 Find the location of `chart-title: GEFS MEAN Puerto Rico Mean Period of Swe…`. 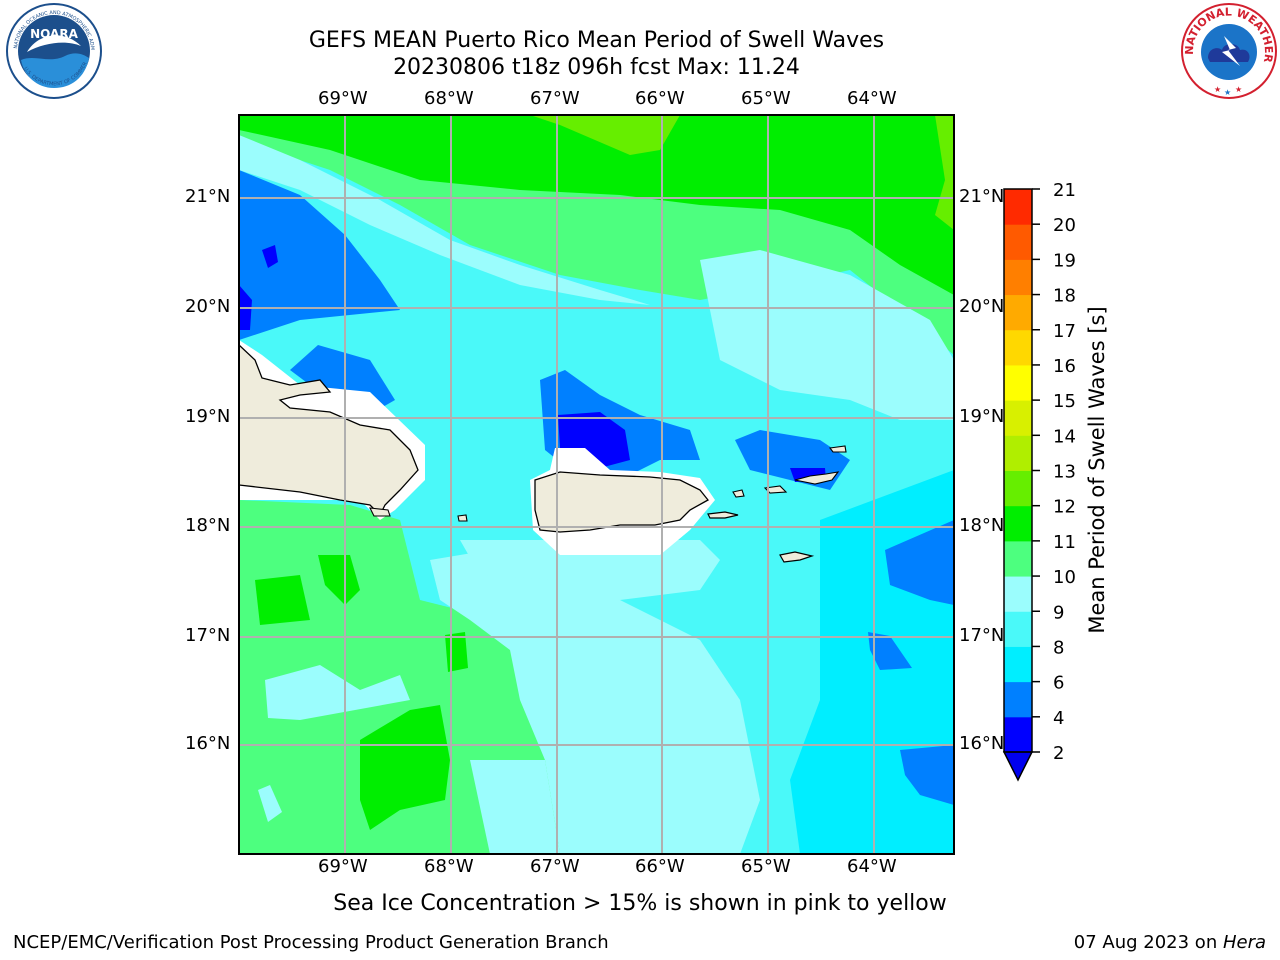

chart-title: GEFS MEAN Puerto Rico Mean Period of Swe… is located at coordinates (596, 40).